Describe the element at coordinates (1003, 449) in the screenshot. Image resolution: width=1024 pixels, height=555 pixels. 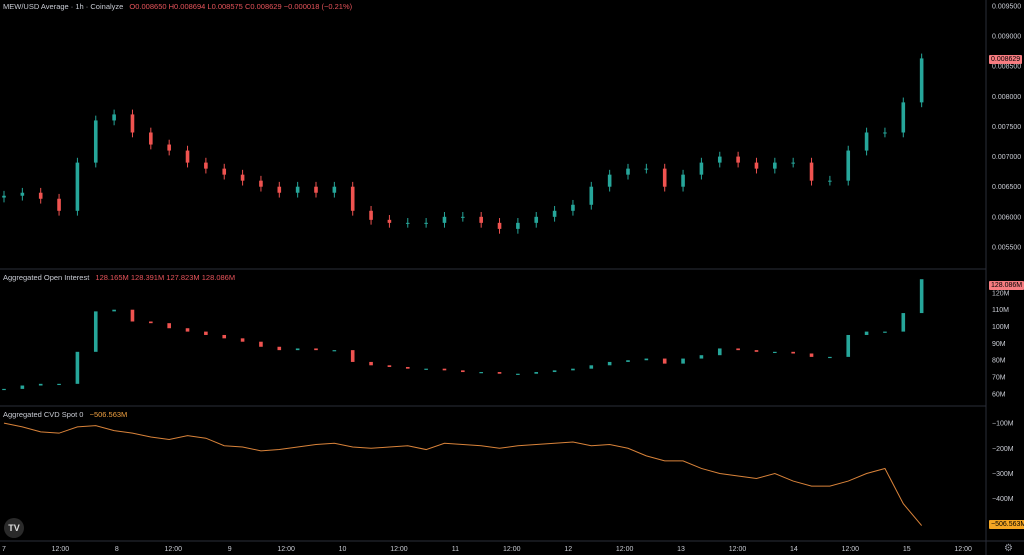
I see `cvd-axis-tick: −200M` at that location.